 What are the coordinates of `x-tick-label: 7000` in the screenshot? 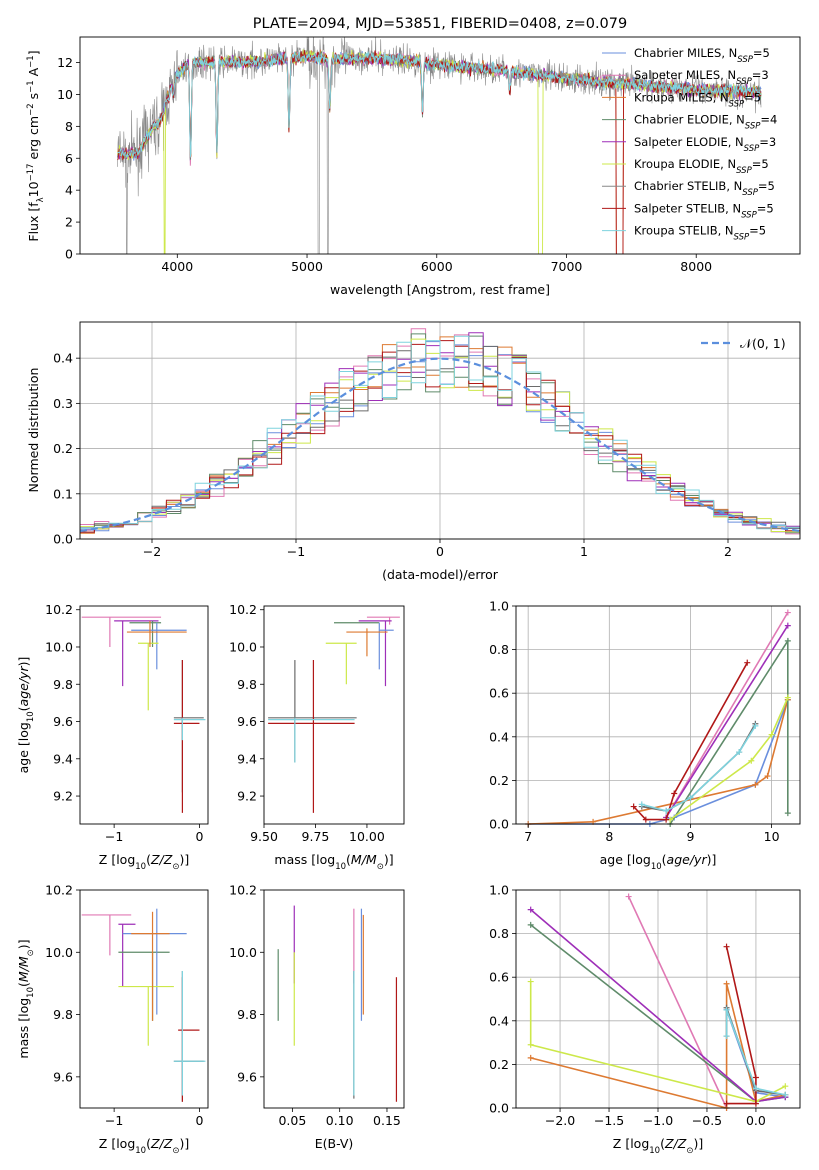 It's located at (567, 266).